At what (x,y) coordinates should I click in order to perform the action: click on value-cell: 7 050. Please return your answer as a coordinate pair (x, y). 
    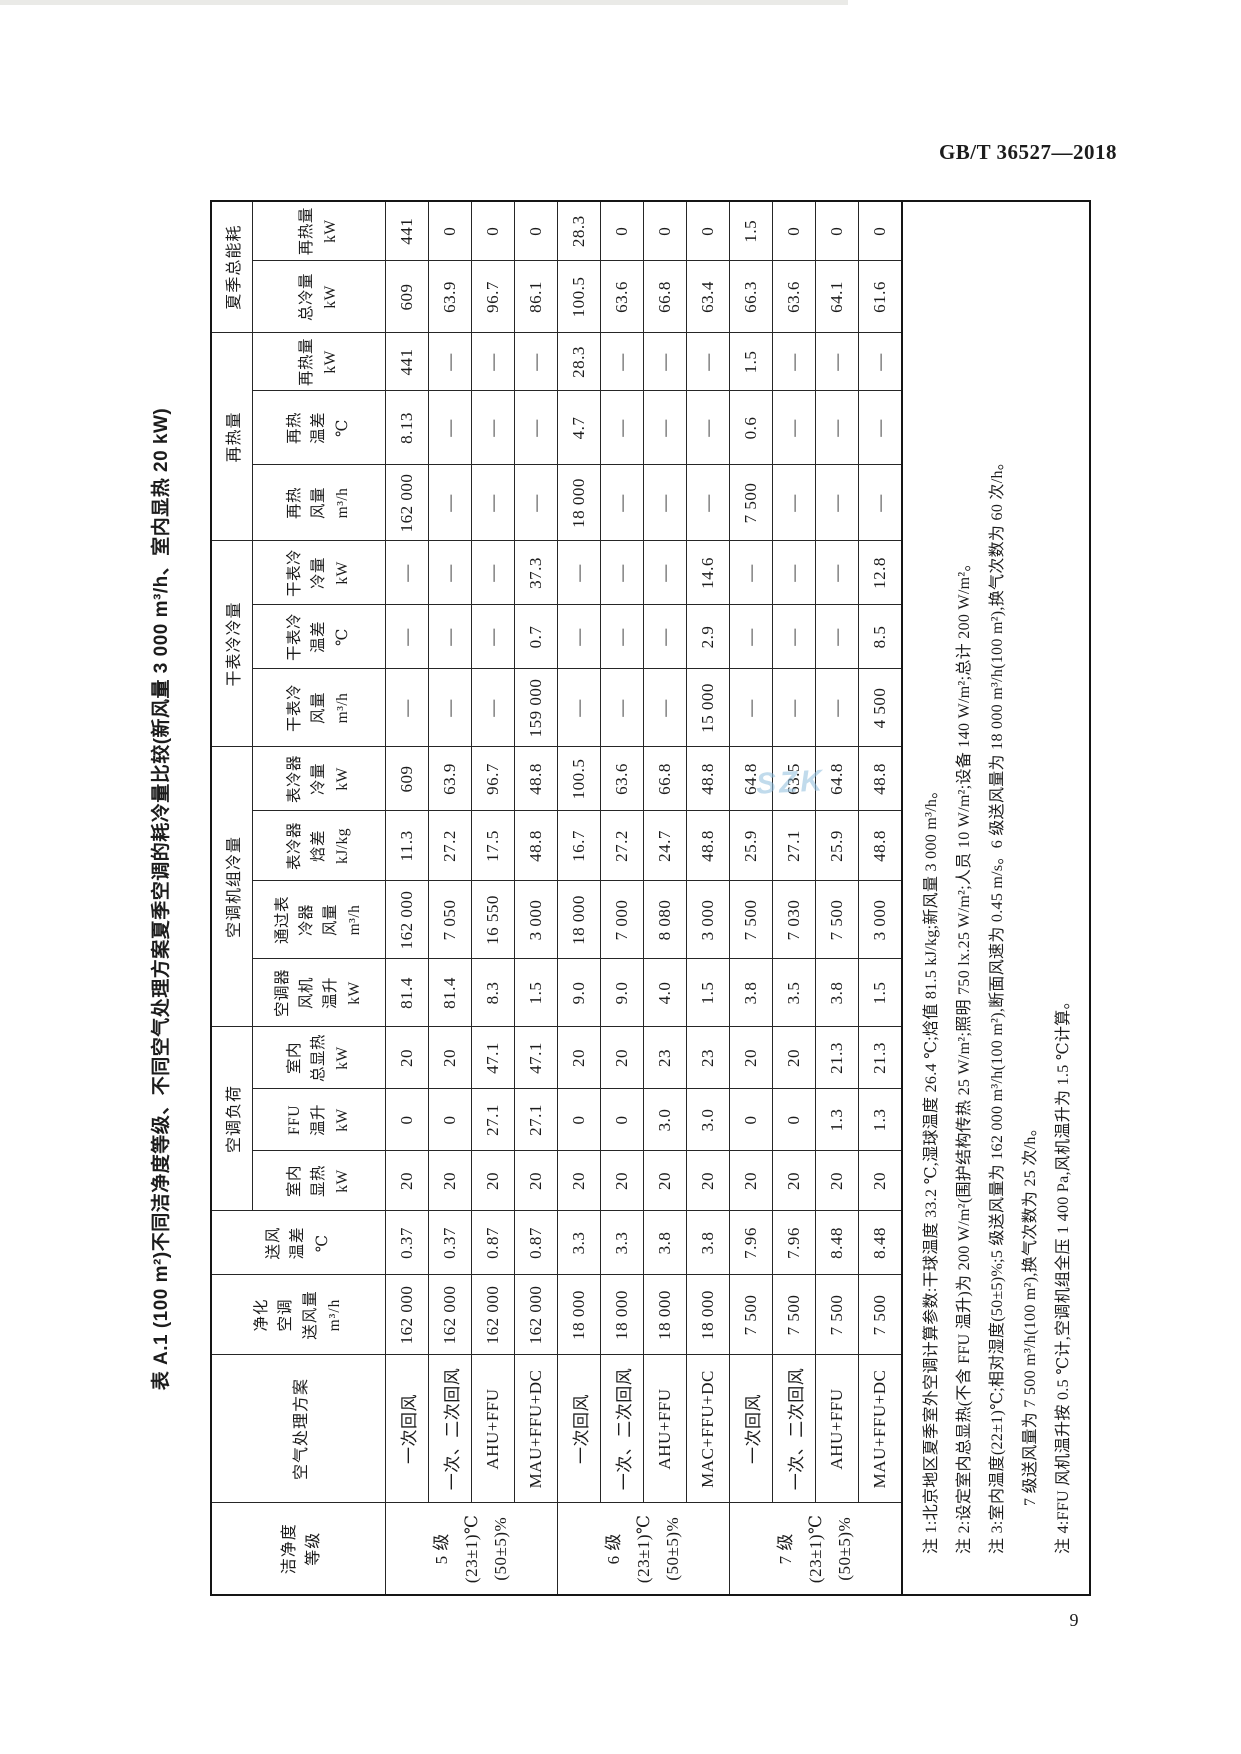
    Looking at the image, I should click on (450, 919).